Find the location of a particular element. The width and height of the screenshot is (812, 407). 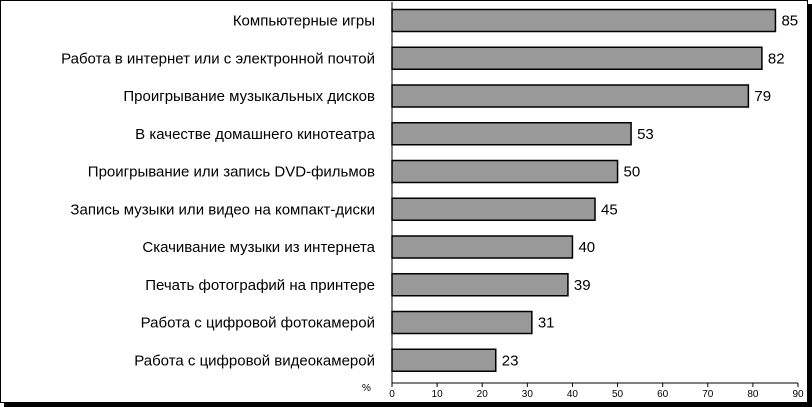

x-tick-label: 60 is located at coordinates (663, 394).